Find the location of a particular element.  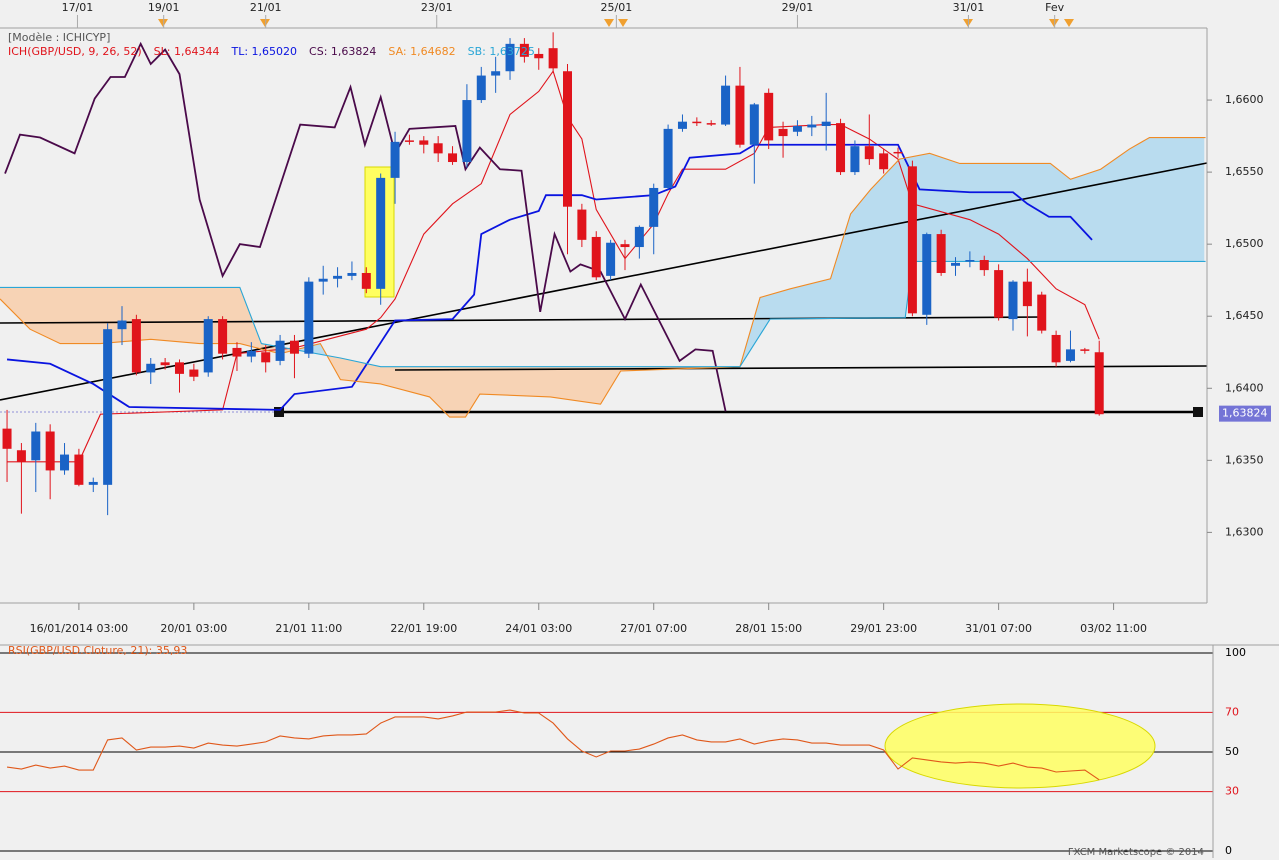

top-tick-label: 21/01 is located at coordinates (266, 7).